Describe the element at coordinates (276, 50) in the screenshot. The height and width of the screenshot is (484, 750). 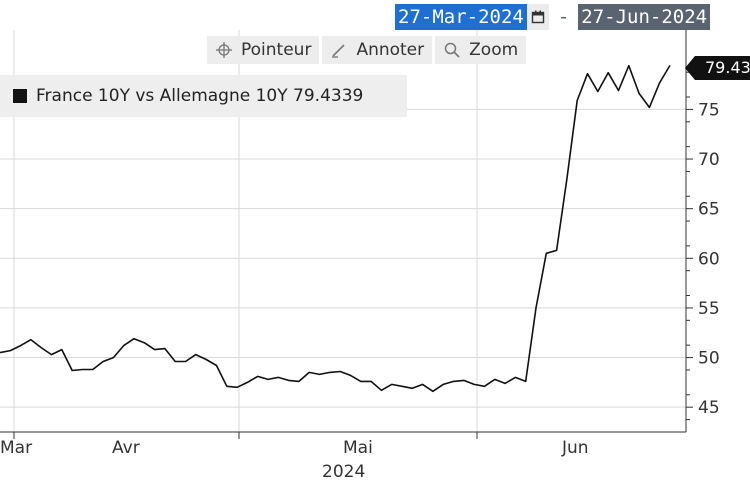
I see `pointer-label: Pointeur` at that location.